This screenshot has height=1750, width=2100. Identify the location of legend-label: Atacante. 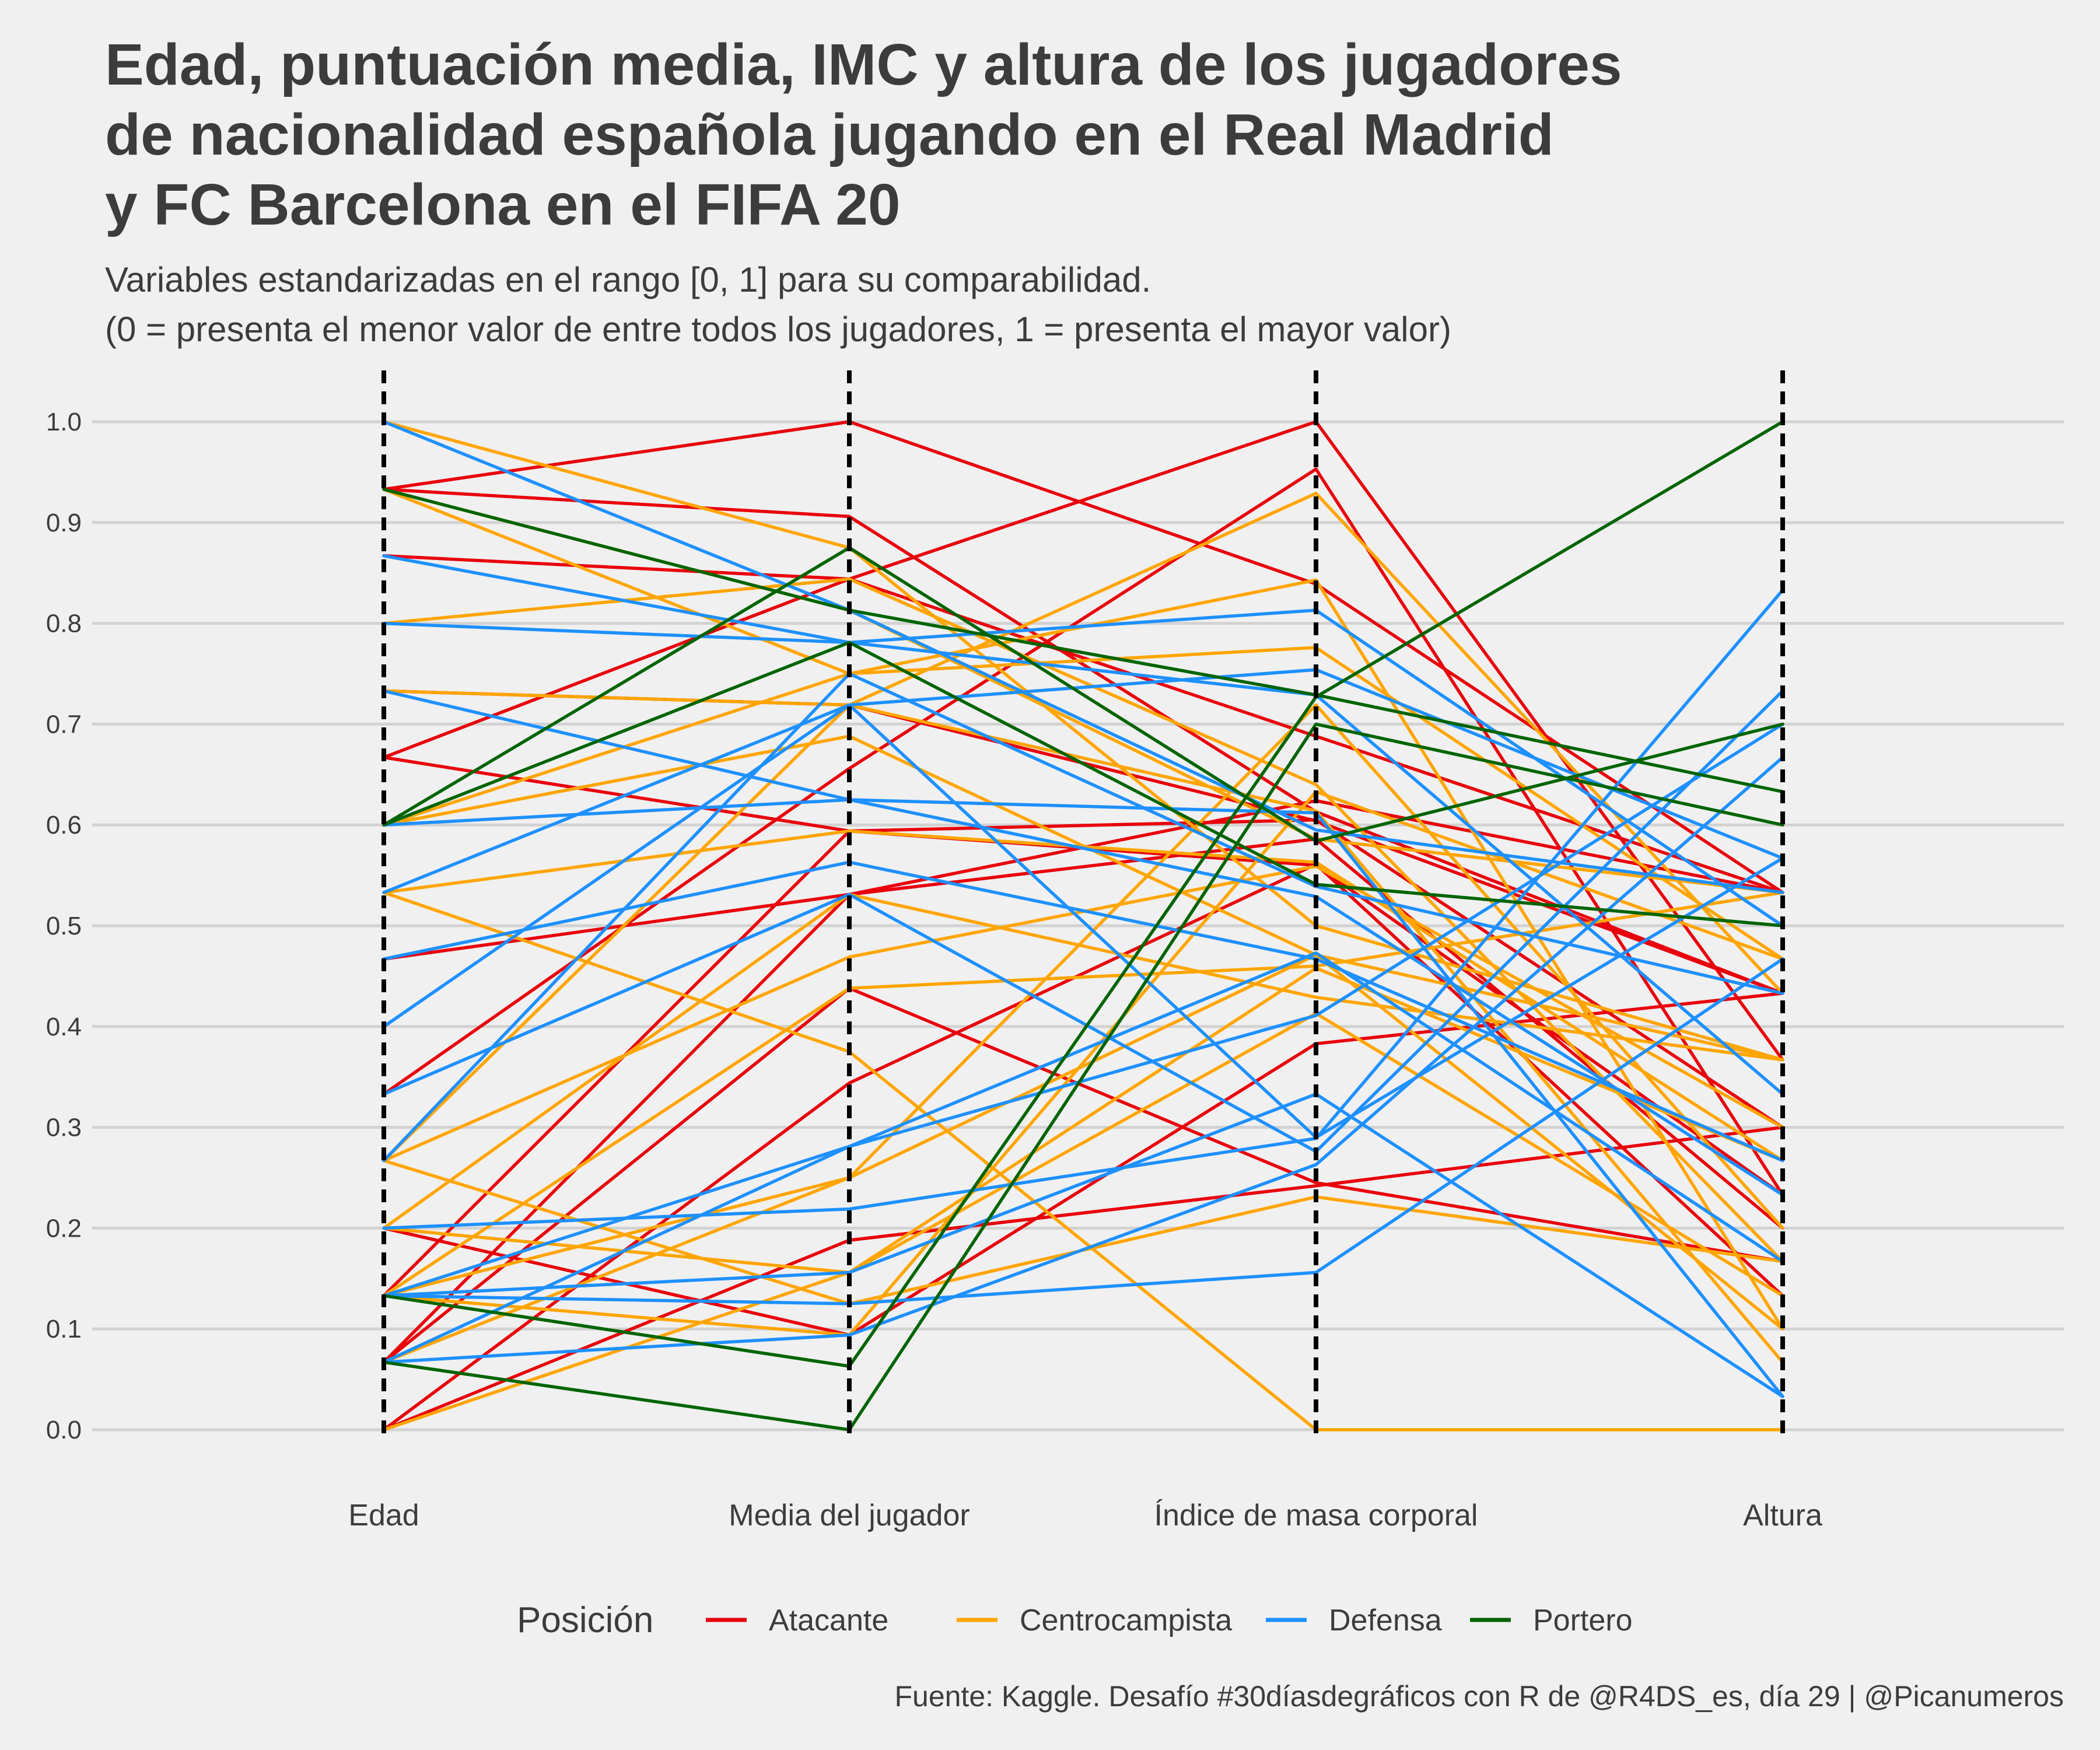
(828, 1620).